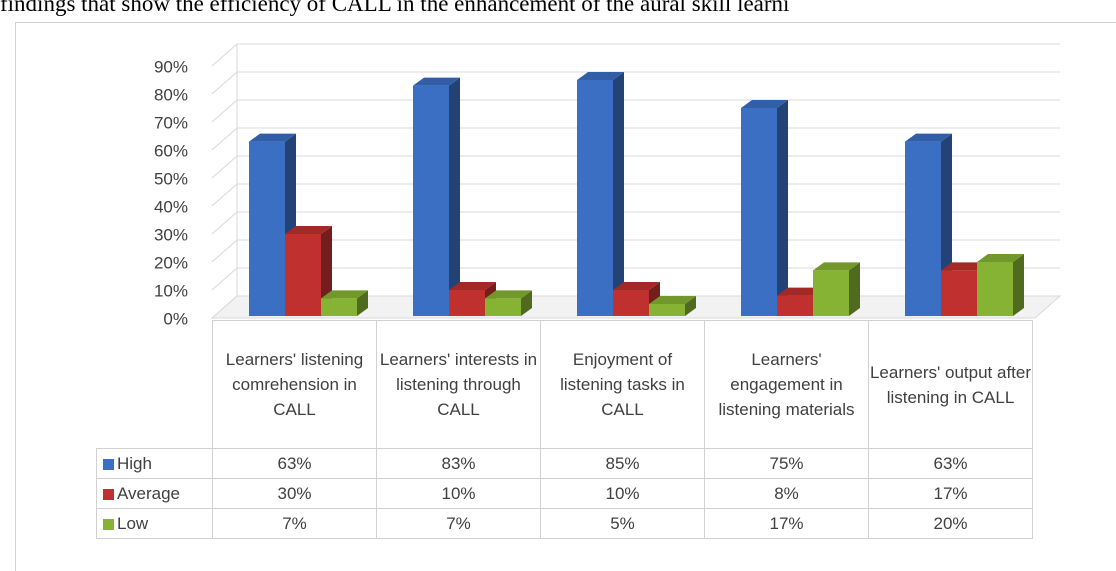 This screenshot has height=571, width=1116. Describe the element at coordinates (149, 493) in the screenshot. I see `legend-label: Average` at that location.